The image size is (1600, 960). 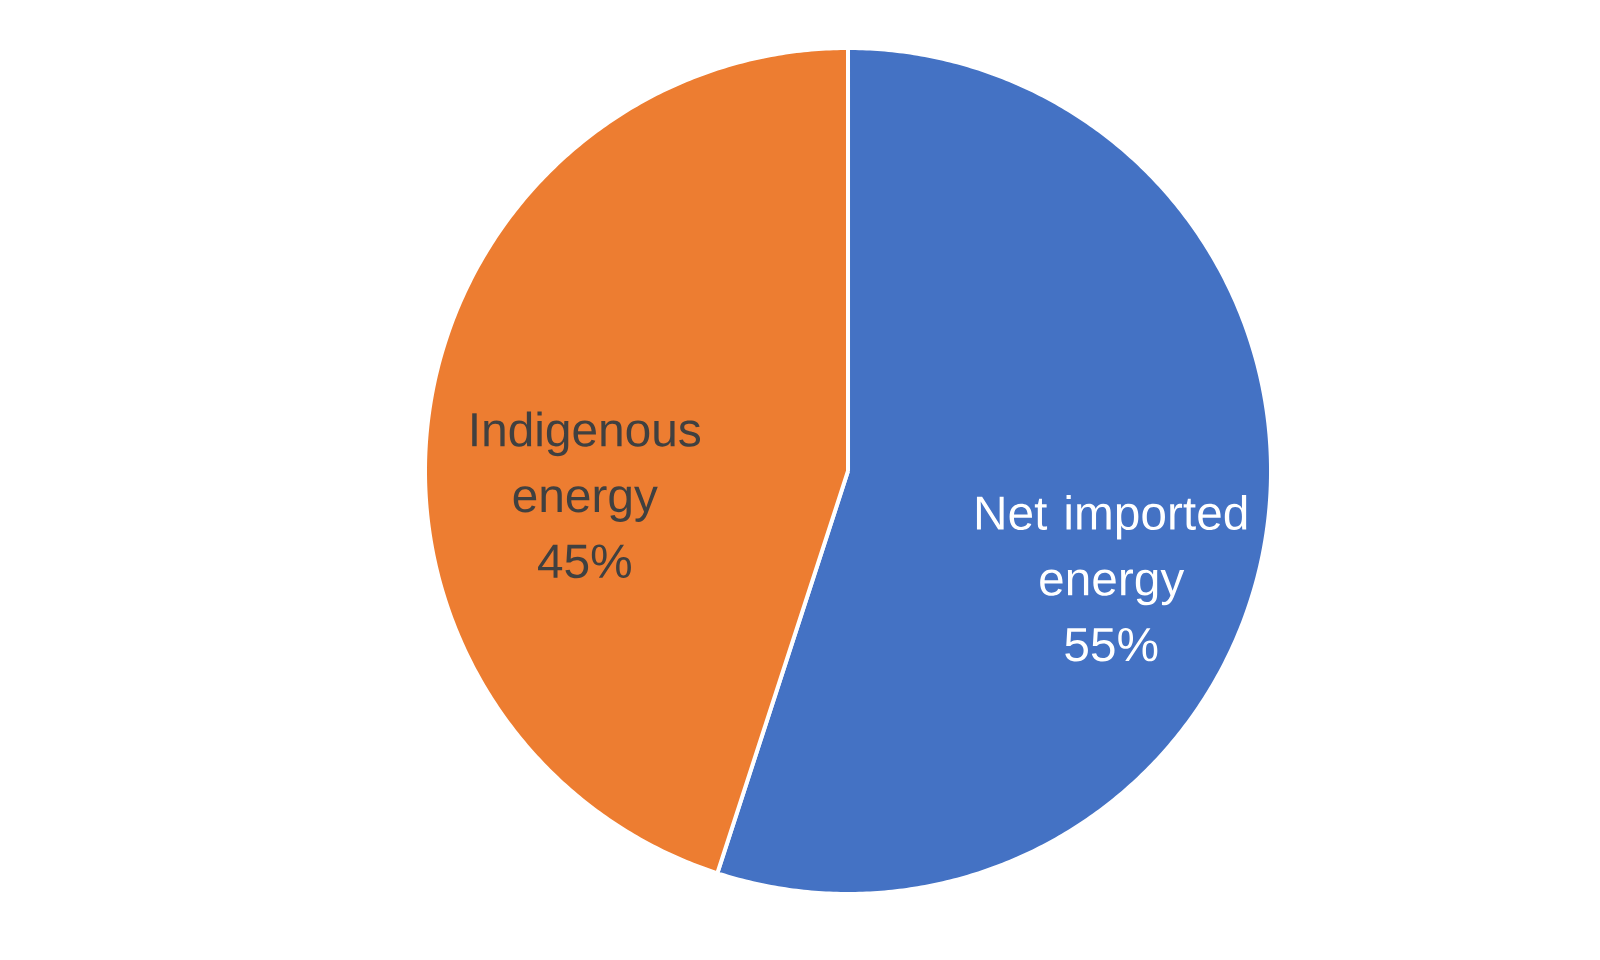 What do you see at coordinates (584, 561) in the screenshot?
I see `data-label: 45%` at bounding box center [584, 561].